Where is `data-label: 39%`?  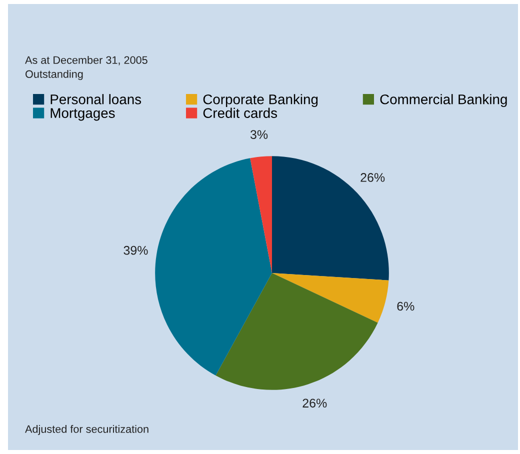 data-label: 39% is located at coordinates (136, 250).